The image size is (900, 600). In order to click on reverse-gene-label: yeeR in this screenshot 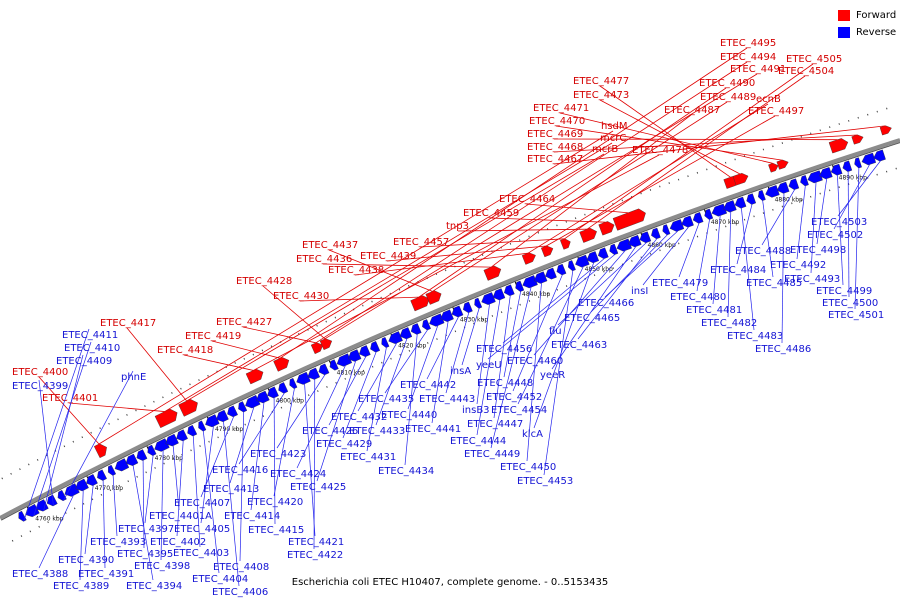, I will do `click(552, 375)`.